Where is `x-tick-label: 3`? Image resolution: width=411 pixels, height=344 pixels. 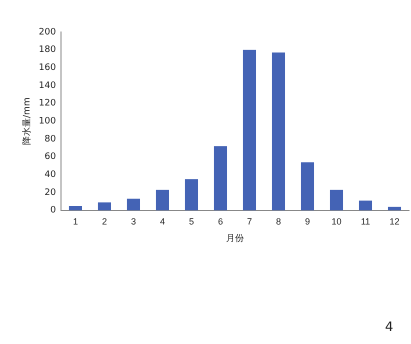
x-tick-label: 3 is located at coordinates (133, 221).